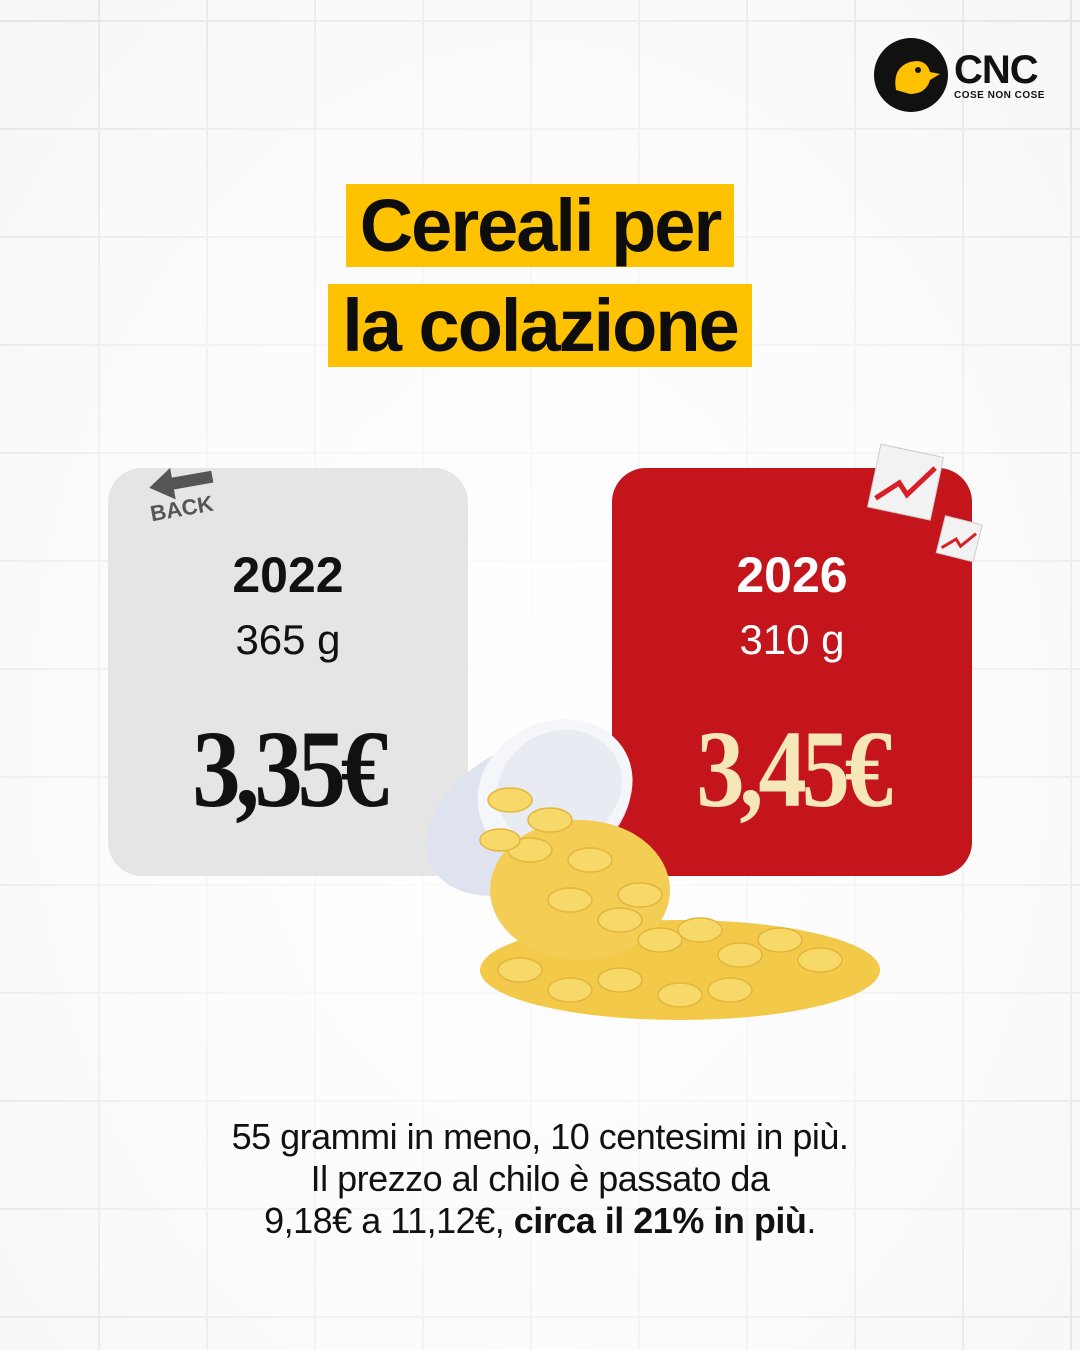  I want to click on logo-tagline: COSE NON COSE, so click(999, 95).